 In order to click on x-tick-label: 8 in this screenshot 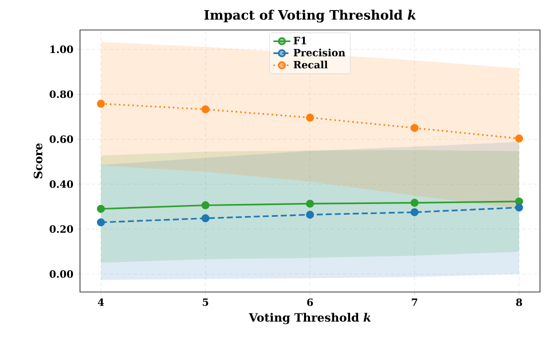, I will do `click(519, 302)`.